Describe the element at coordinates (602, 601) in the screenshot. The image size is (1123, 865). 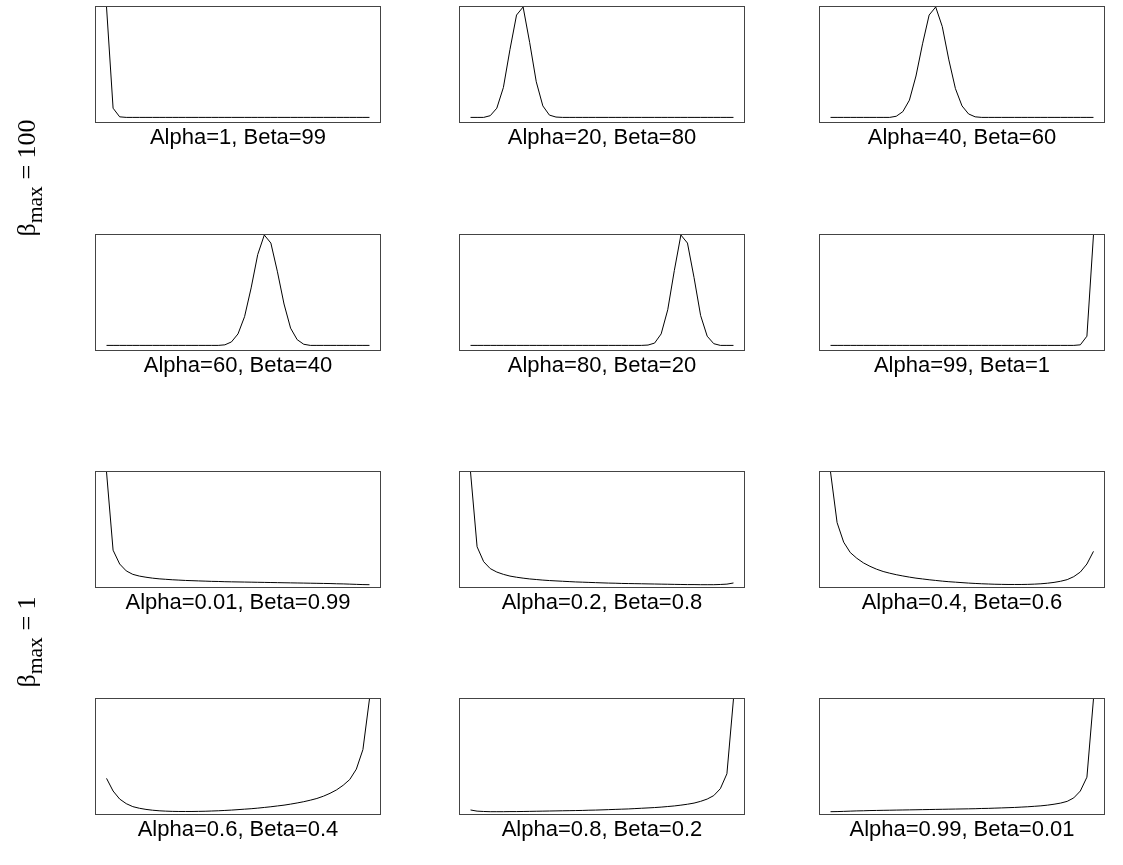
I see `x-axis-title: Alpha=0.2, Beta=0.8` at that location.